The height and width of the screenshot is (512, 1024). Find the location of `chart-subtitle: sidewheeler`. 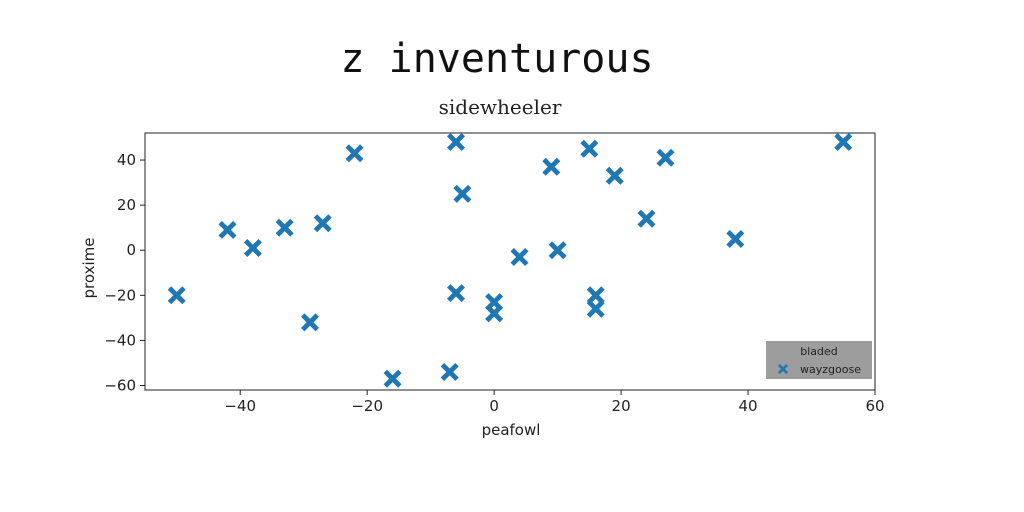

chart-subtitle: sidewheeler is located at coordinates (500, 107).